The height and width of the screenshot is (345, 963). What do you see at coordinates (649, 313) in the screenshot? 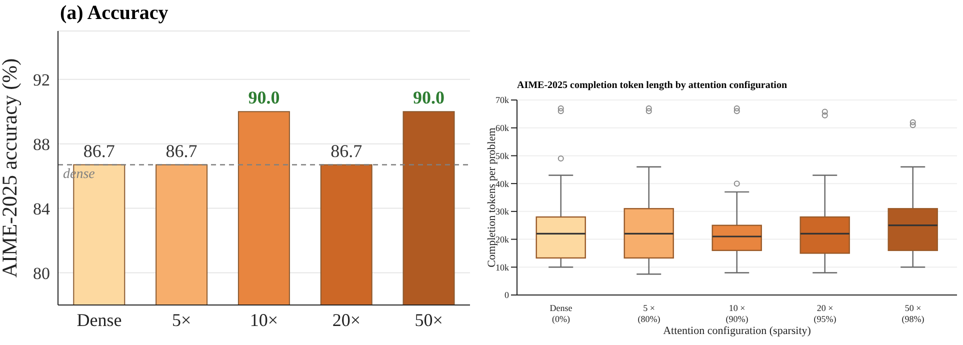
I see `x-tick-label: 5 × (80%)` at bounding box center [649, 313].